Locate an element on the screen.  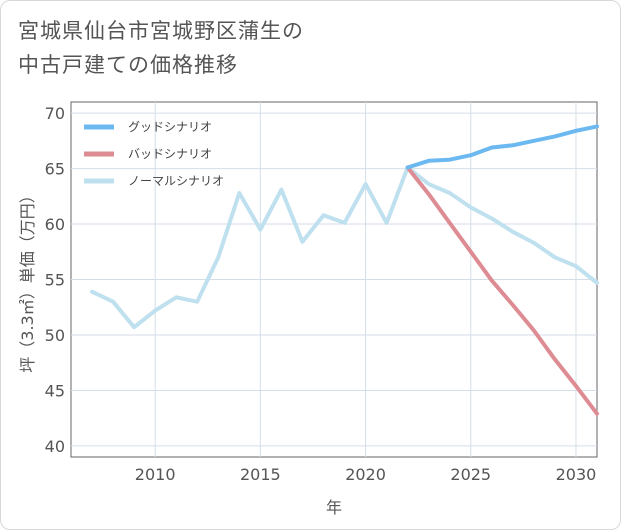
y-tick-label: 55 is located at coordinates (55, 280).